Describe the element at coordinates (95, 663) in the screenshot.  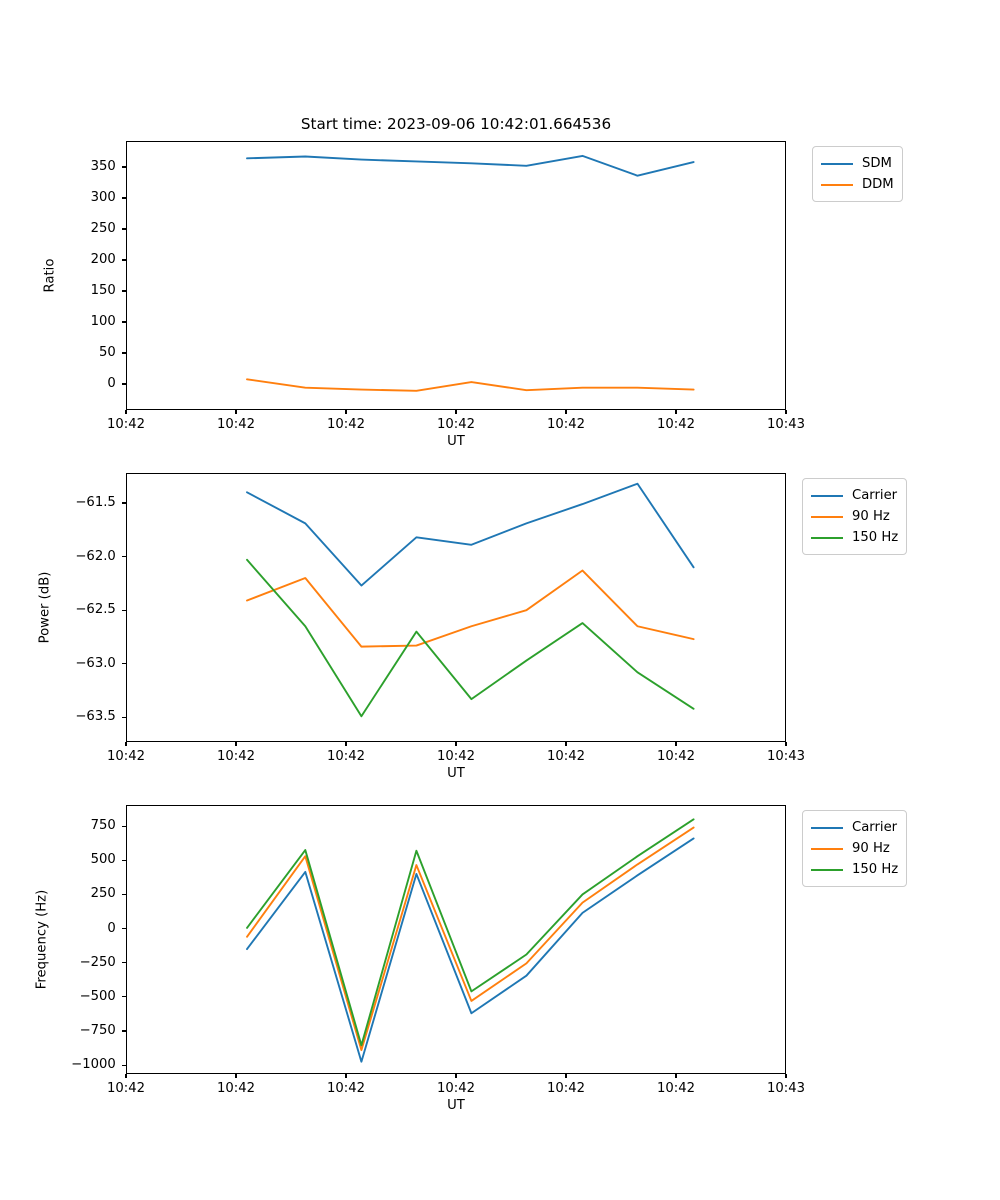
I see `y-tick-label: −63.0` at that location.